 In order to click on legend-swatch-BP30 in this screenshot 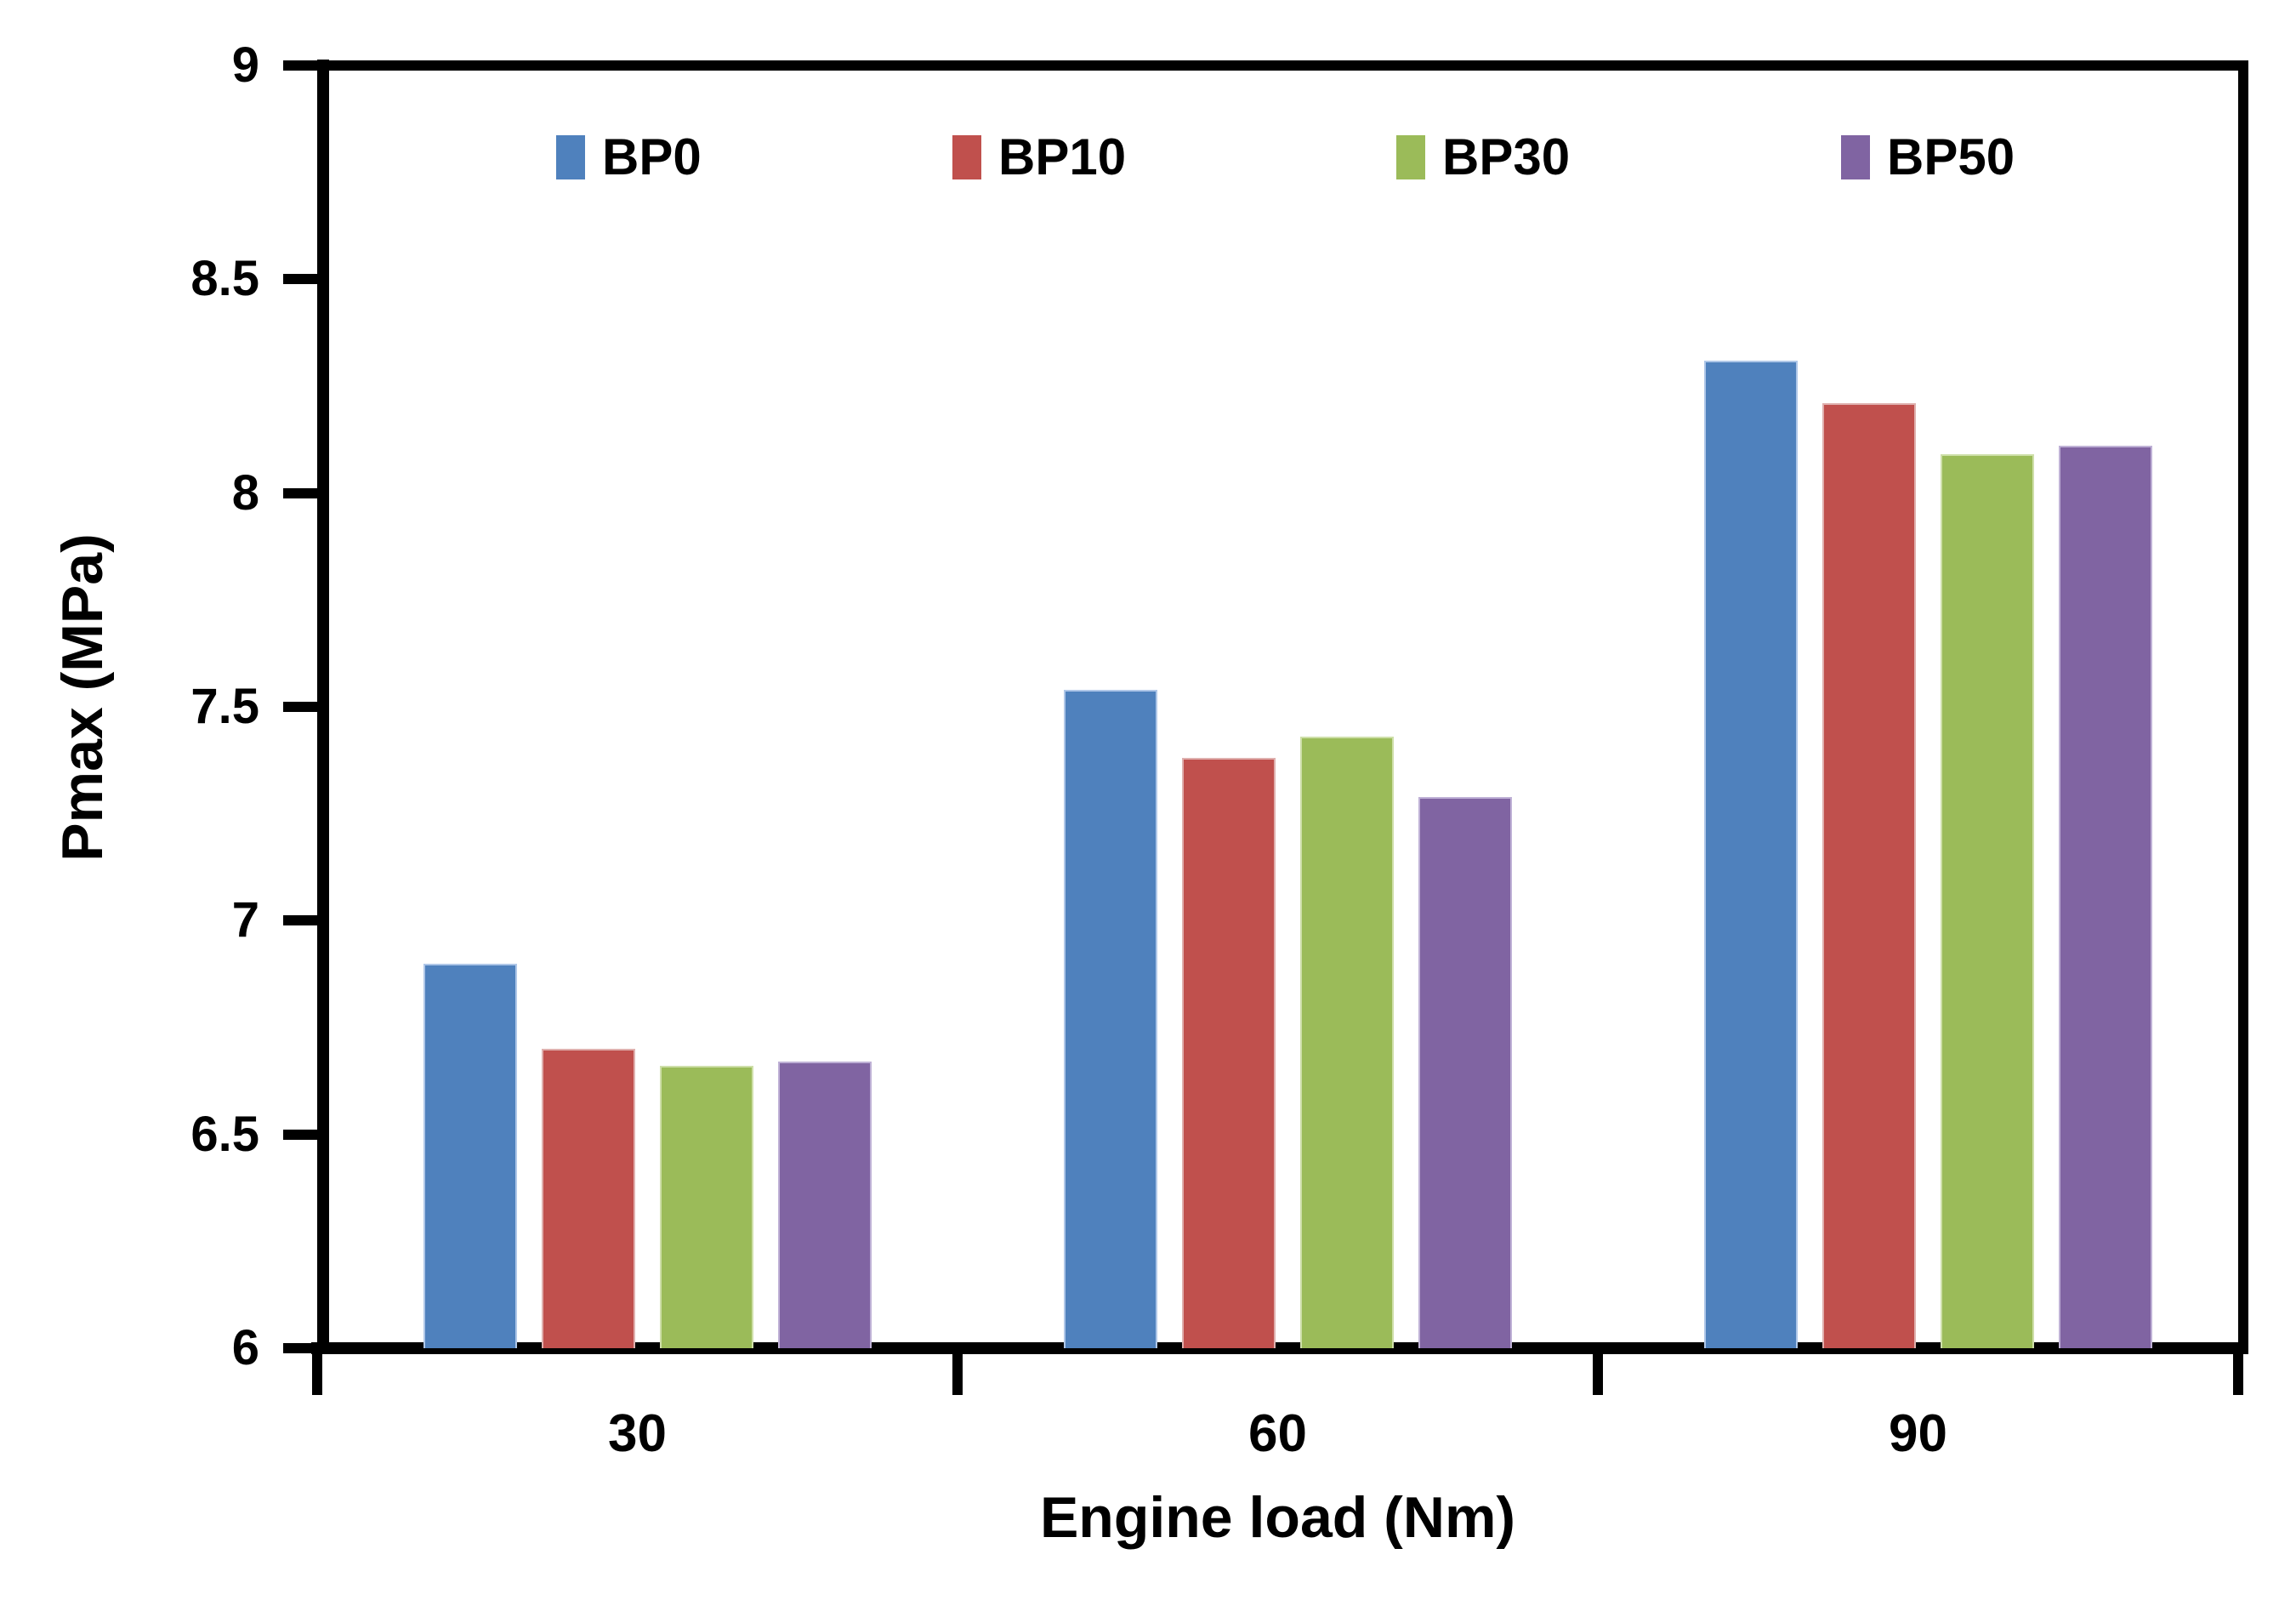, I will do `click(1410, 156)`.